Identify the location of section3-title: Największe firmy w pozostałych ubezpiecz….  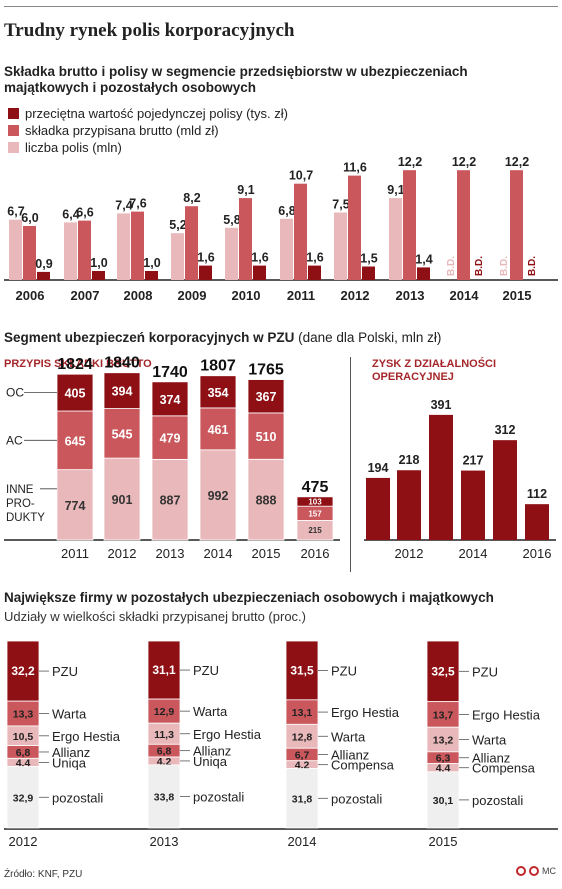
(249, 597).